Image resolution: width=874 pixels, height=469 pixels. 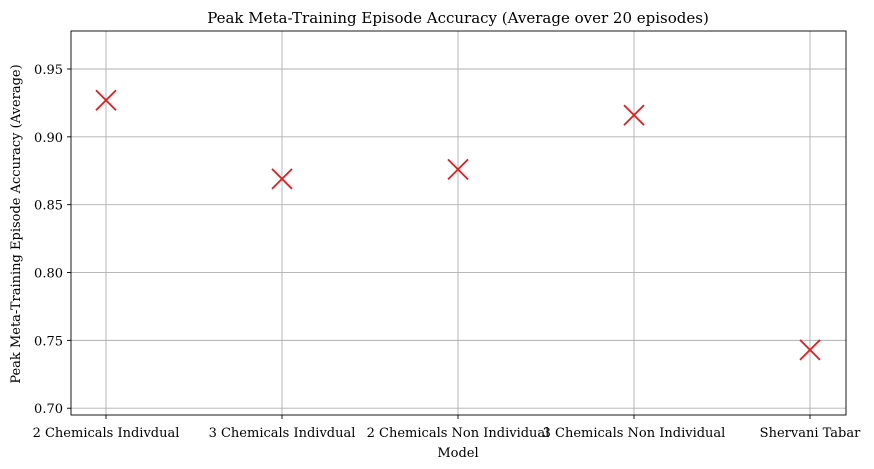 What do you see at coordinates (48, 341) in the screenshot?
I see `y-tick-label: 0.75` at bounding box center [48, 341].